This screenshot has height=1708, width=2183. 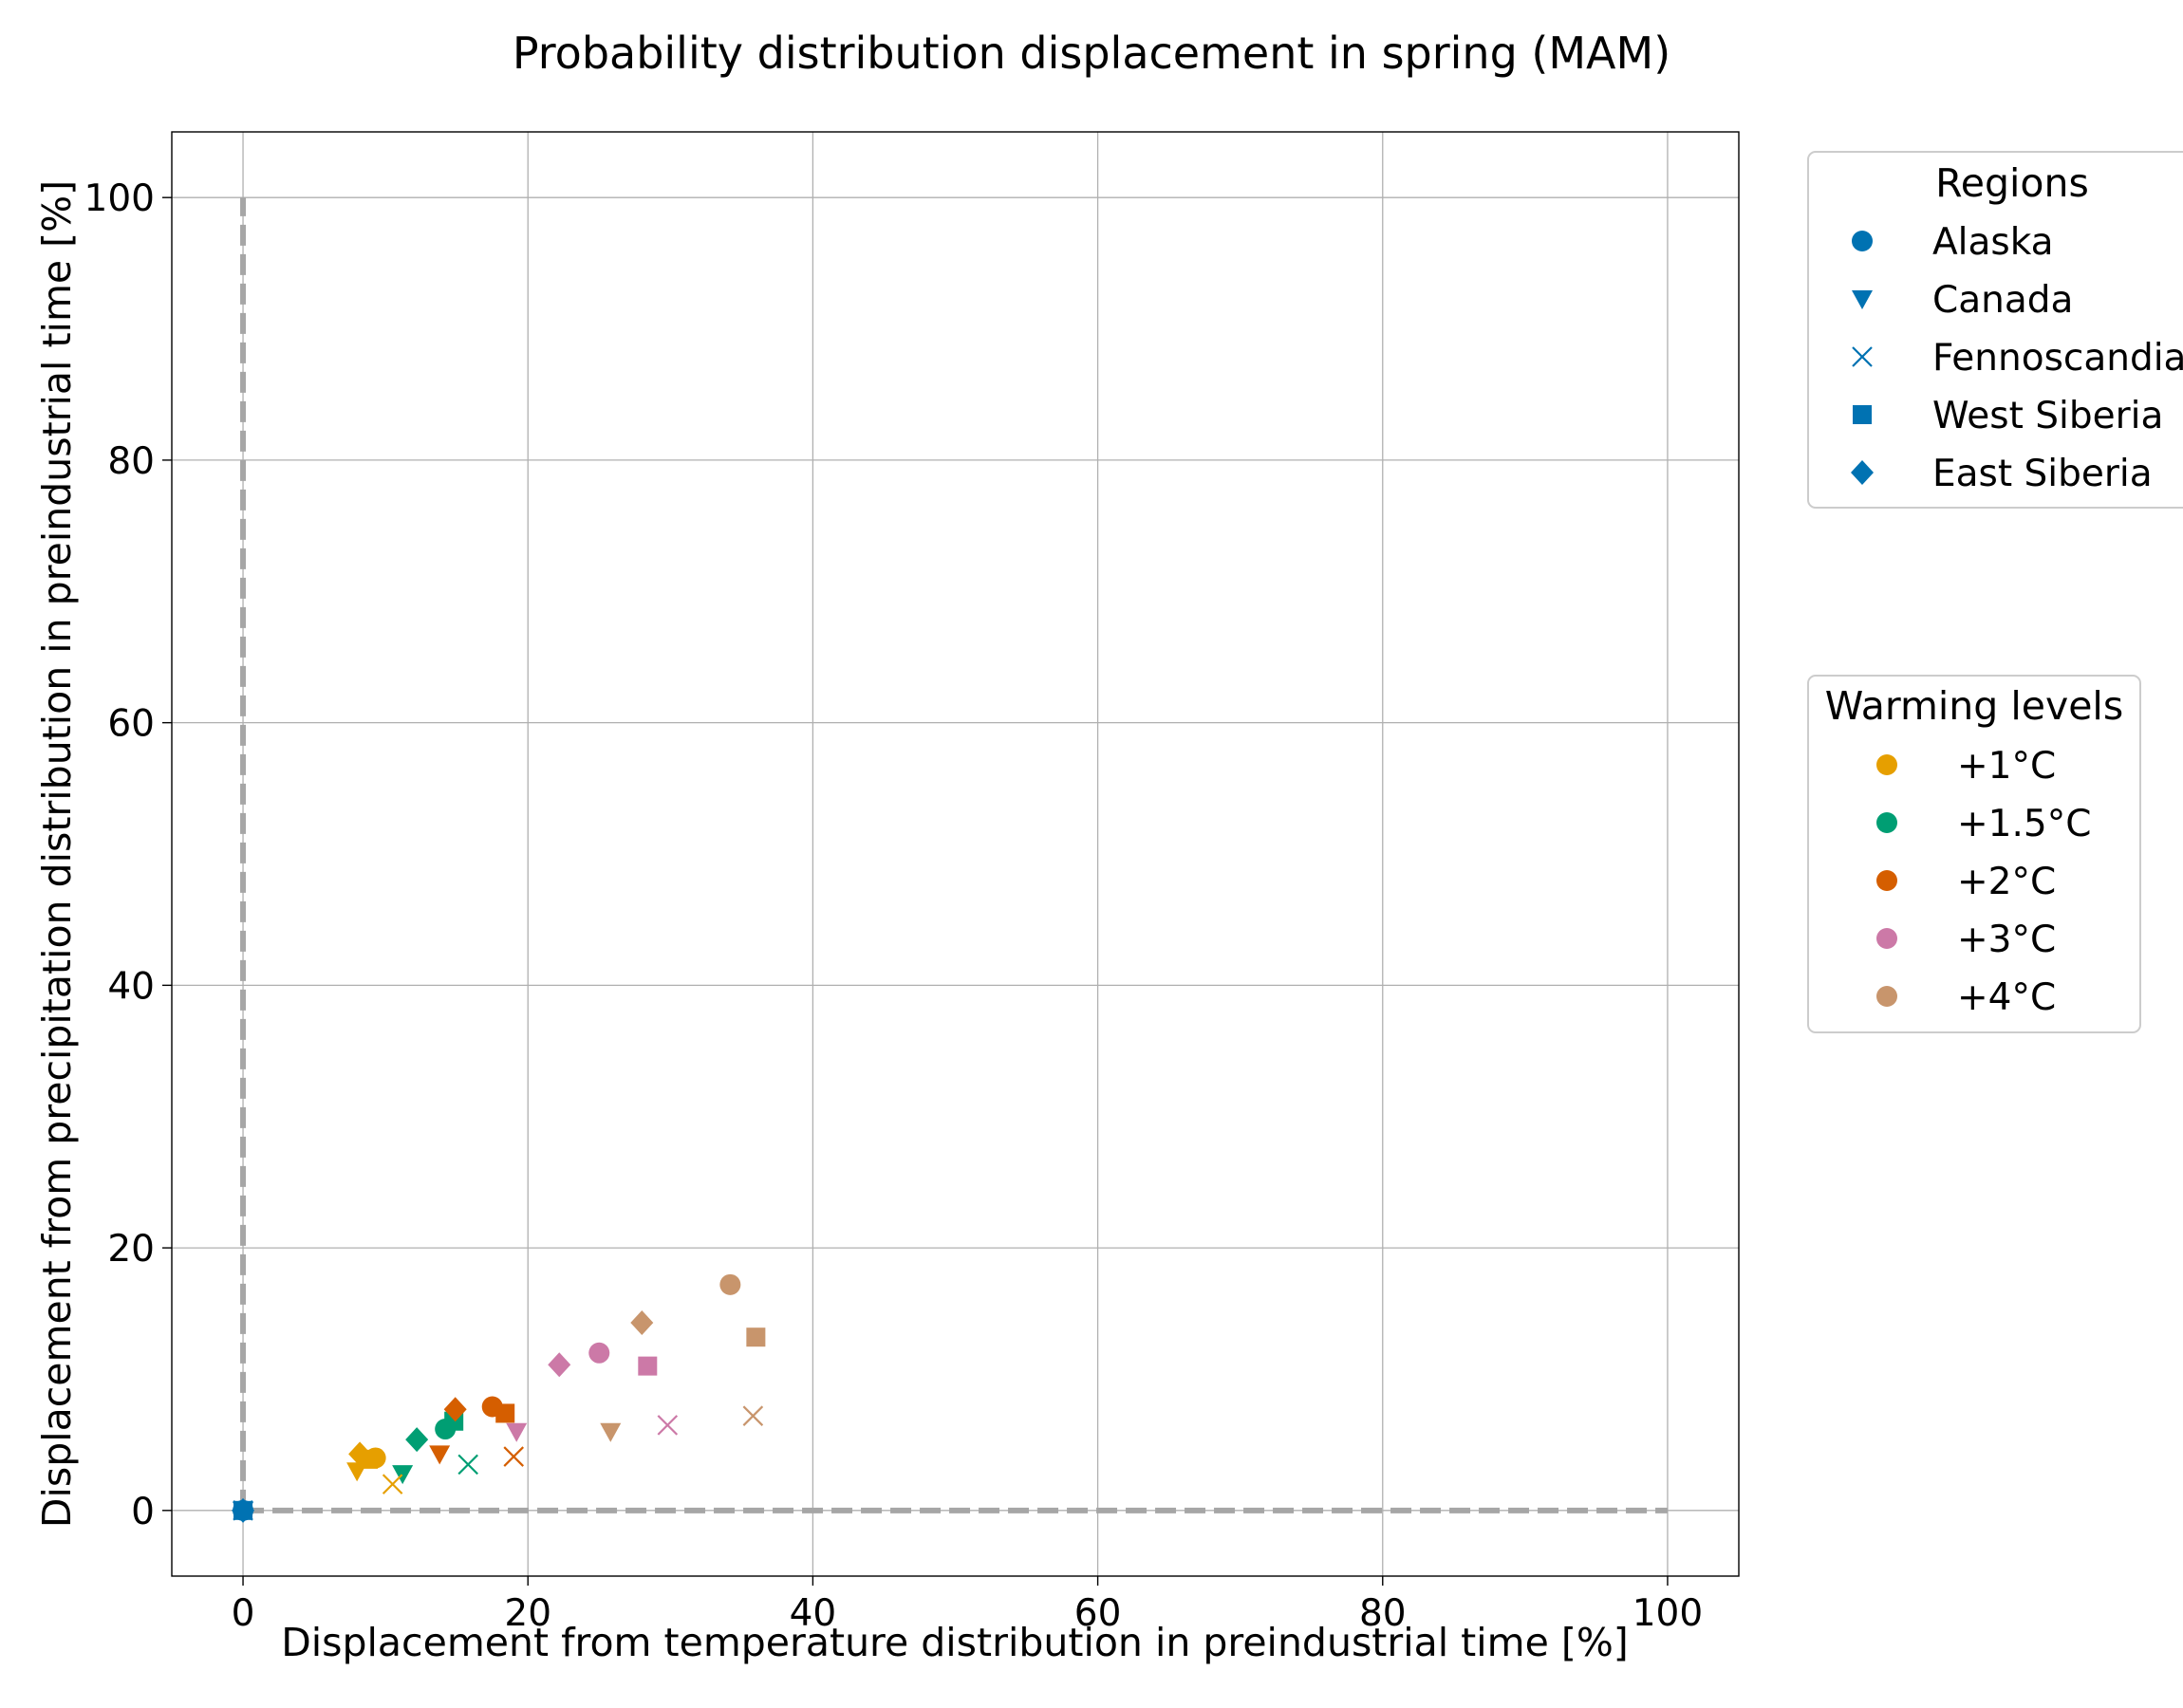 I want to click on legend-region-label: Alaska, so click(x=1993, y=243).